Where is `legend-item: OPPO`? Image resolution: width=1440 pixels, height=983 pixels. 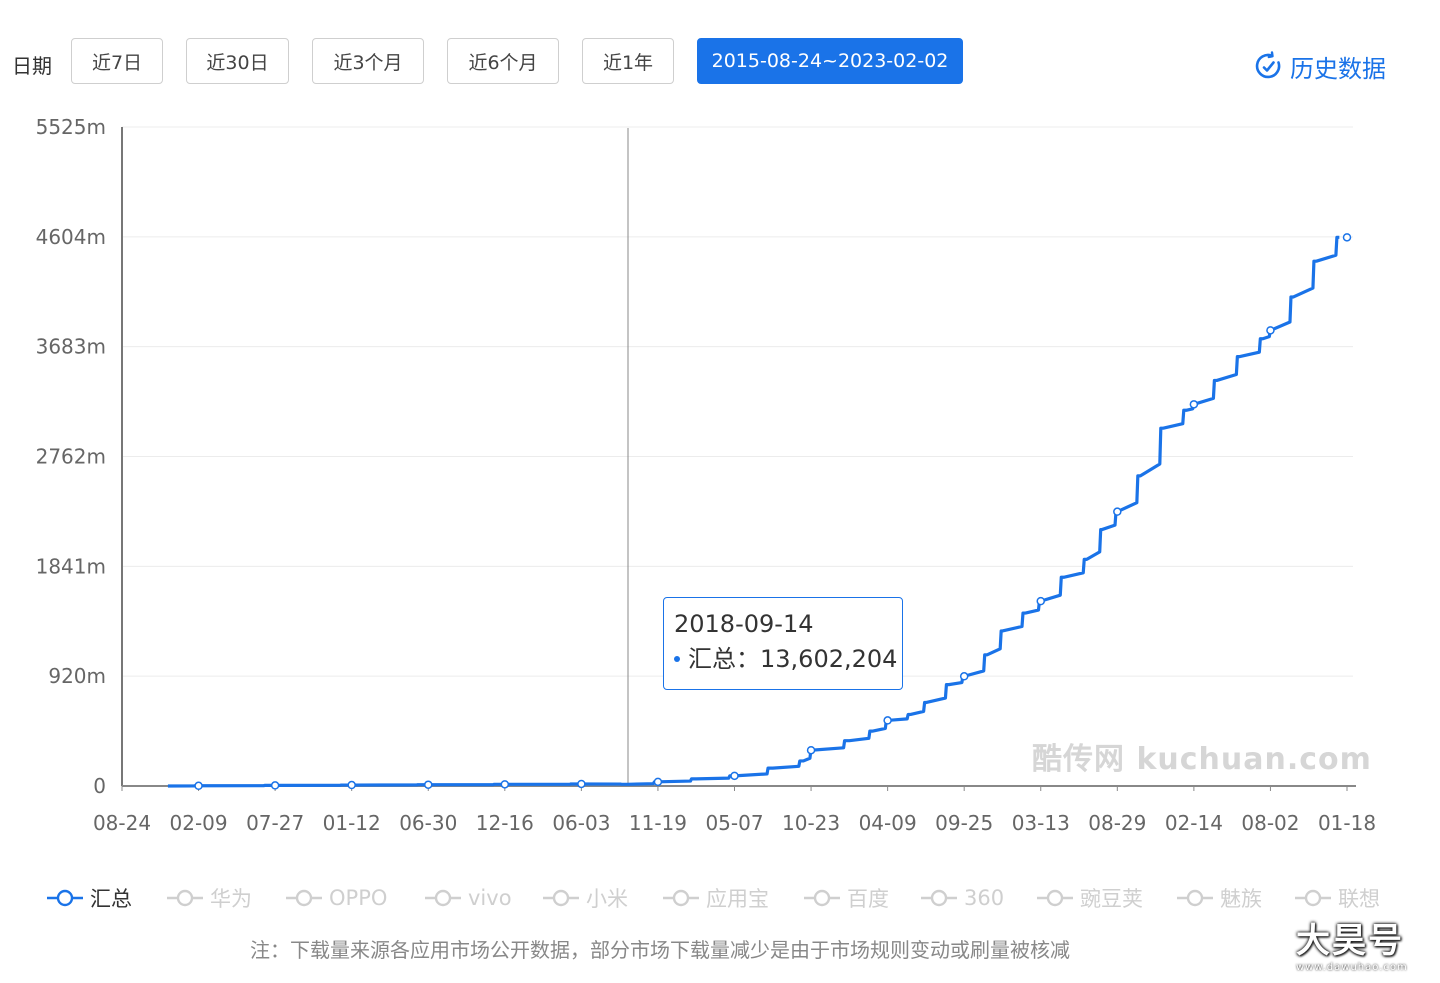
legend-item: OPPO is located at coordinates (336, 898).